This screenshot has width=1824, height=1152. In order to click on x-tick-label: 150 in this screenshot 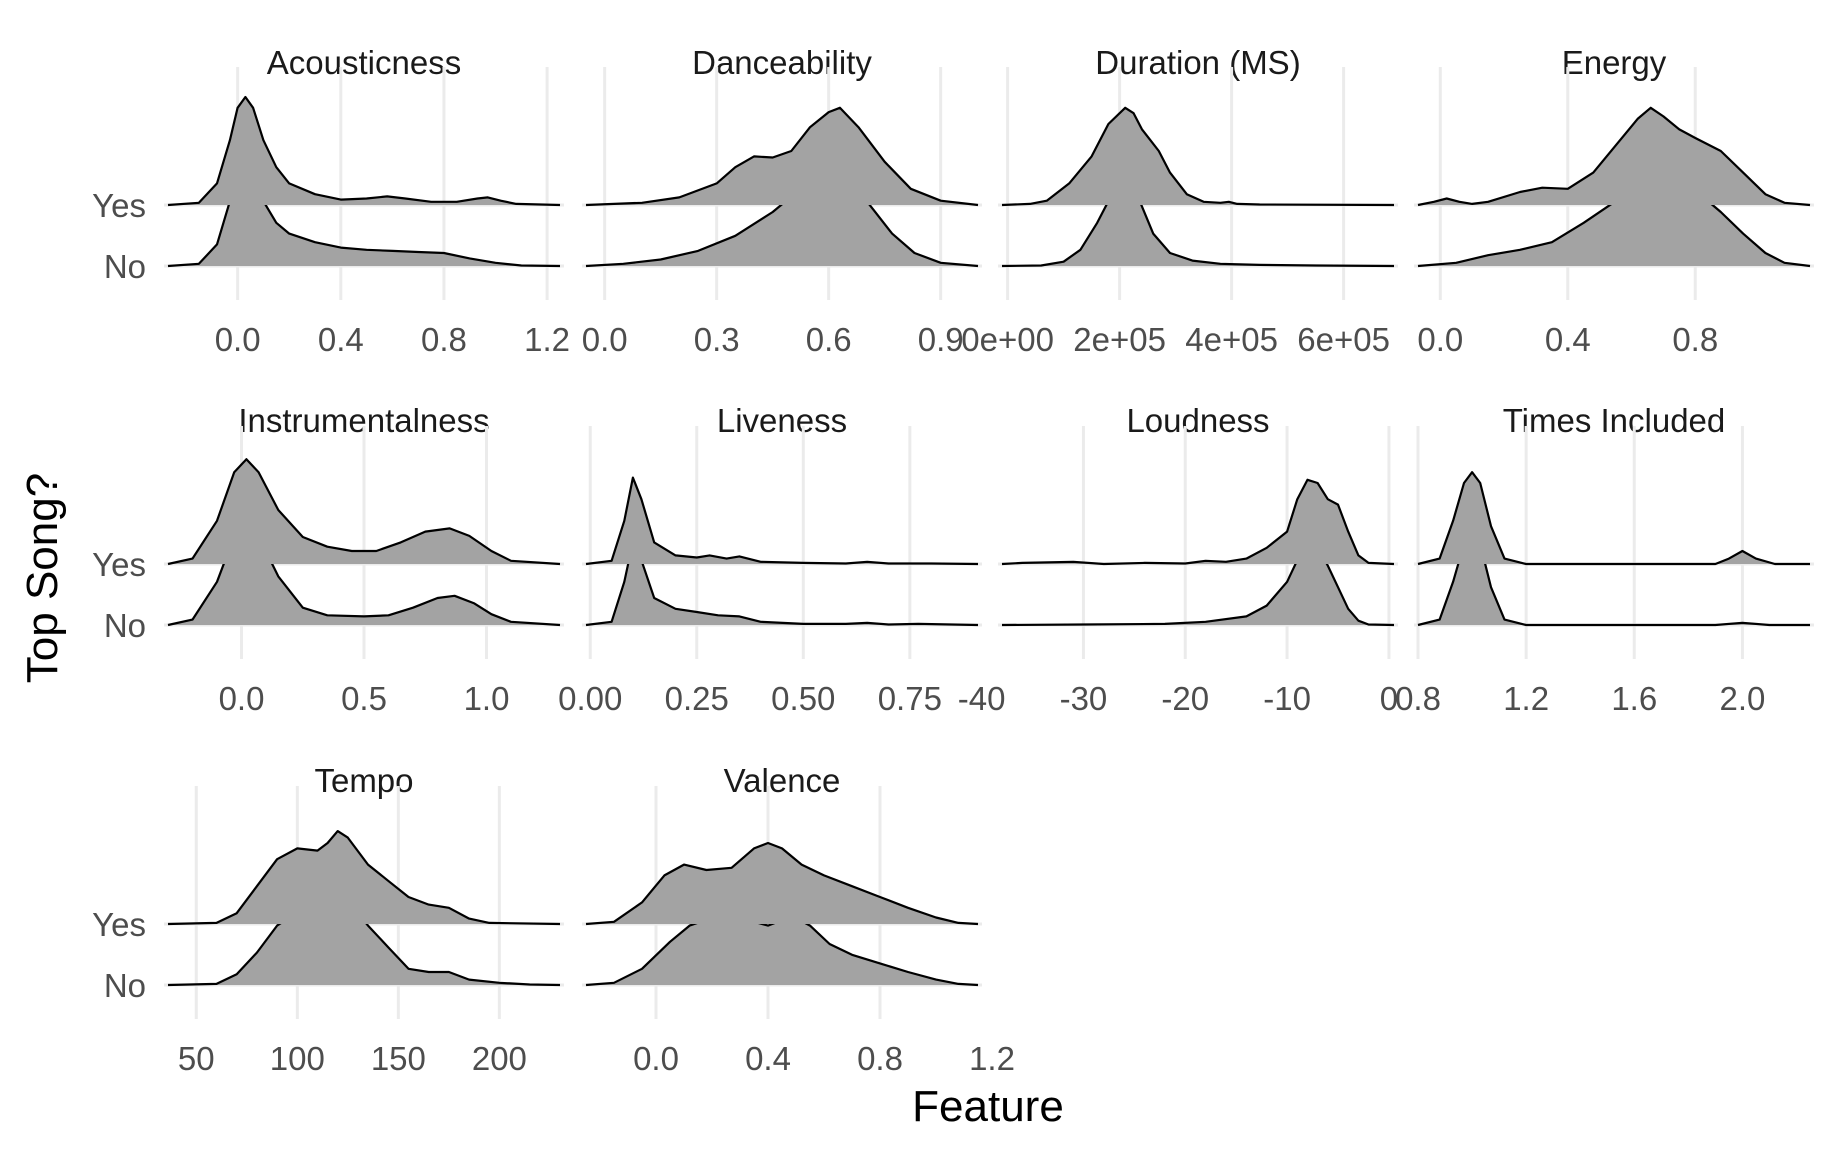, I will do `click(398, 1058)`.